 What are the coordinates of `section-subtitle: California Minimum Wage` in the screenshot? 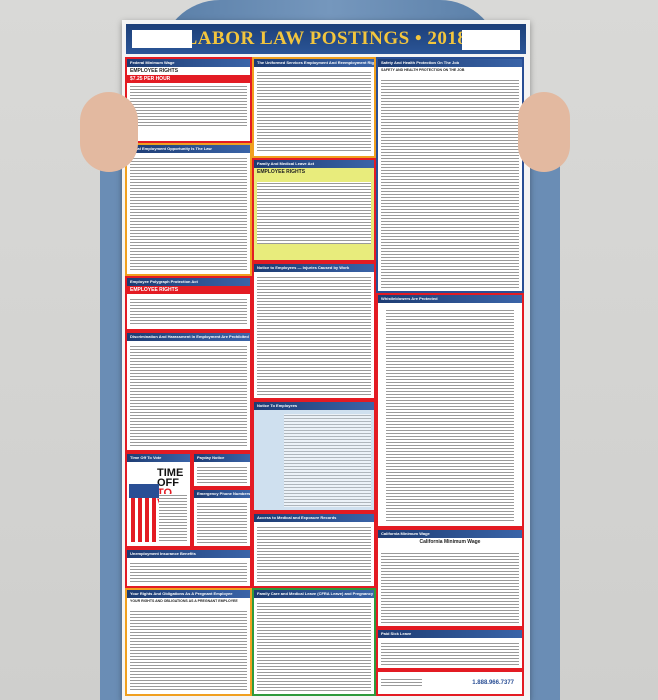 It's located at (450, 542).